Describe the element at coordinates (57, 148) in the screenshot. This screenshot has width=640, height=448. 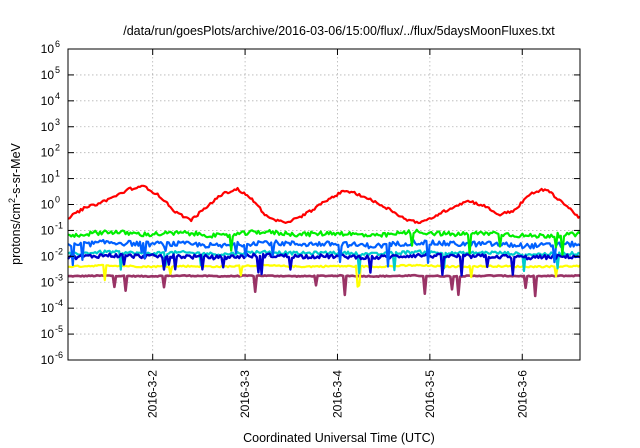
I see `y-tick-label-exp: 2` at that location.